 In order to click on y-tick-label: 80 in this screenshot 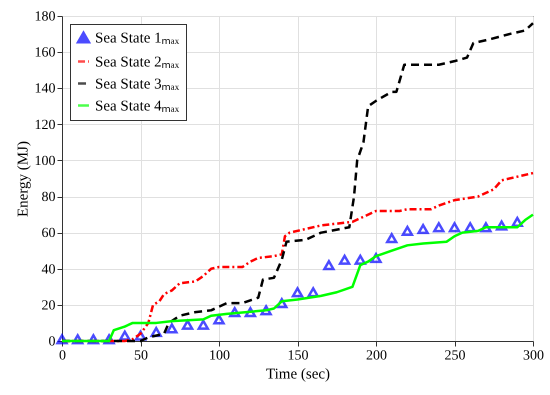, I will do `click(49, 198)`.